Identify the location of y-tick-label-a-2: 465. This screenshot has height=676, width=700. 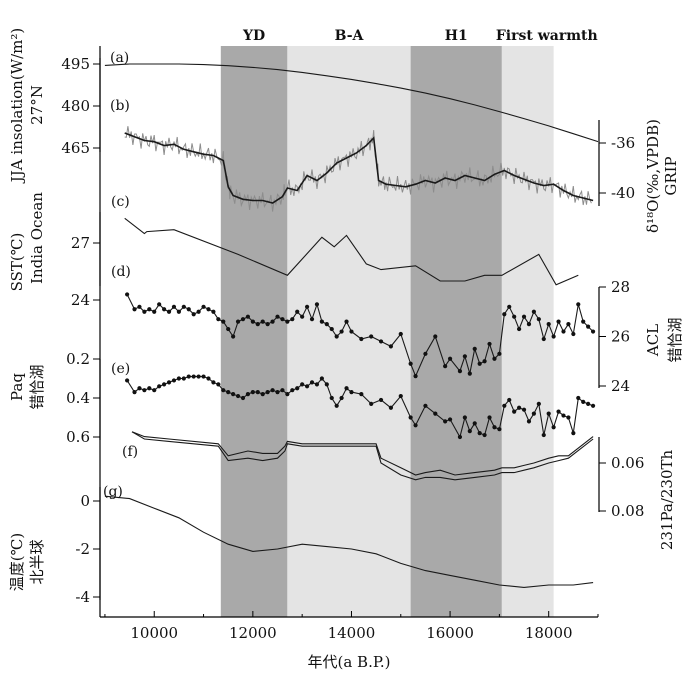
(75, 148).